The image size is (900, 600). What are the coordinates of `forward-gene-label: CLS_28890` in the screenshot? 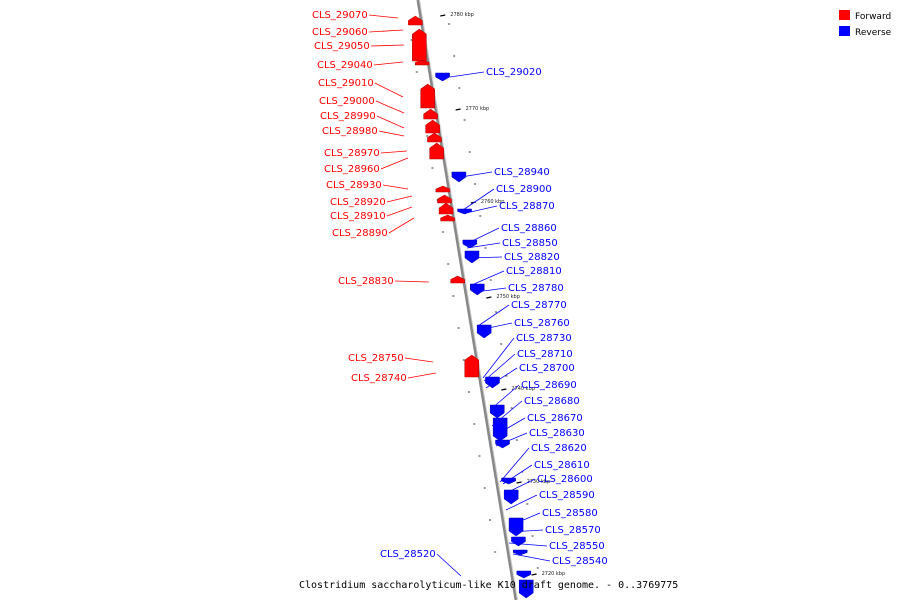 It's located at (360, 233).